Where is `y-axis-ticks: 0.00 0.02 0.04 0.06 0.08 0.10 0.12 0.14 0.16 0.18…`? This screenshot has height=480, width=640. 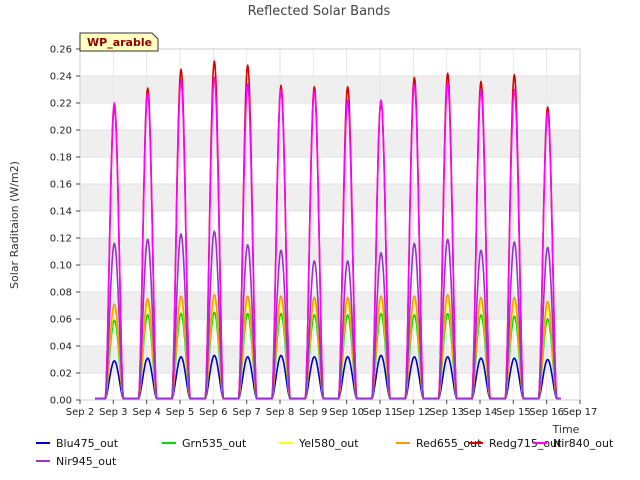
y-axis-ticks: 0.00 0.02 0.04 0.06 0.08 0.10 0.12 0.14 0.16 0.18… is located at coordinates (65, 226).